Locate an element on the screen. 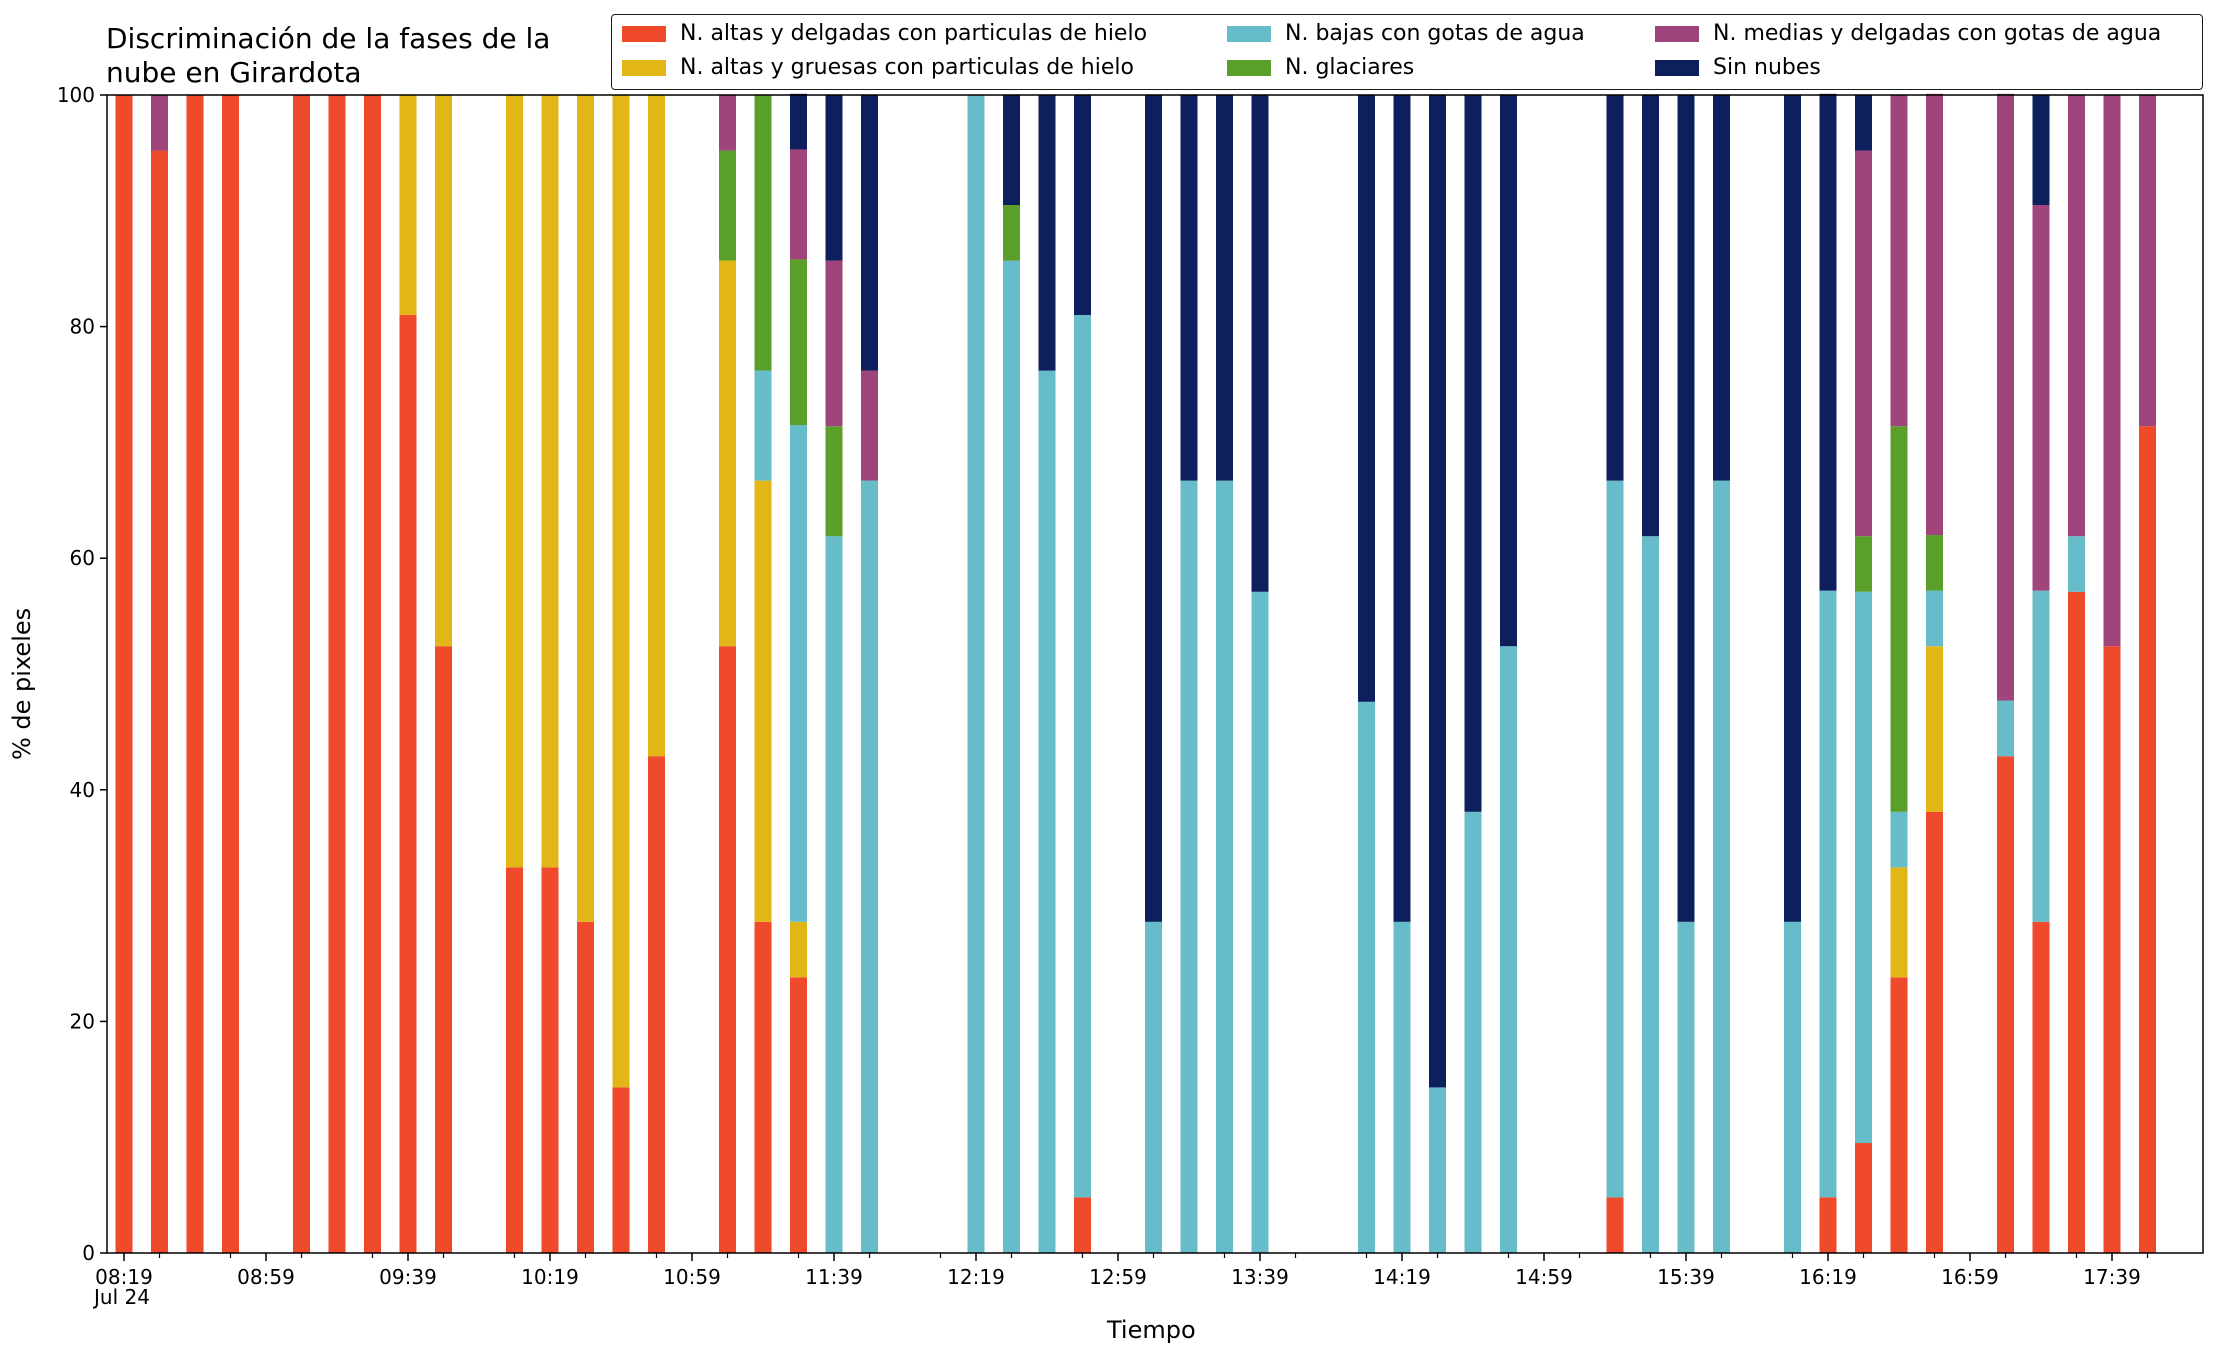 This screenshot has height=1355, width=2216. x-tick-label: 12:19 is located at coordinates (976, 1277).